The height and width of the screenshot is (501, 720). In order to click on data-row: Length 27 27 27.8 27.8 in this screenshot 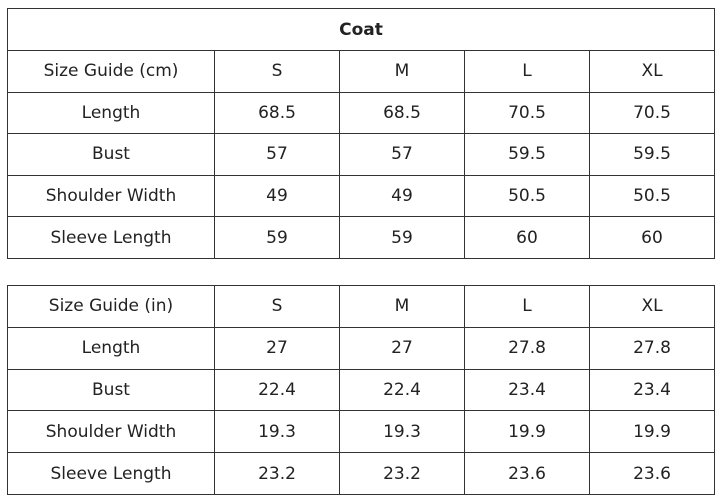, I will do `click(361, 348)`.